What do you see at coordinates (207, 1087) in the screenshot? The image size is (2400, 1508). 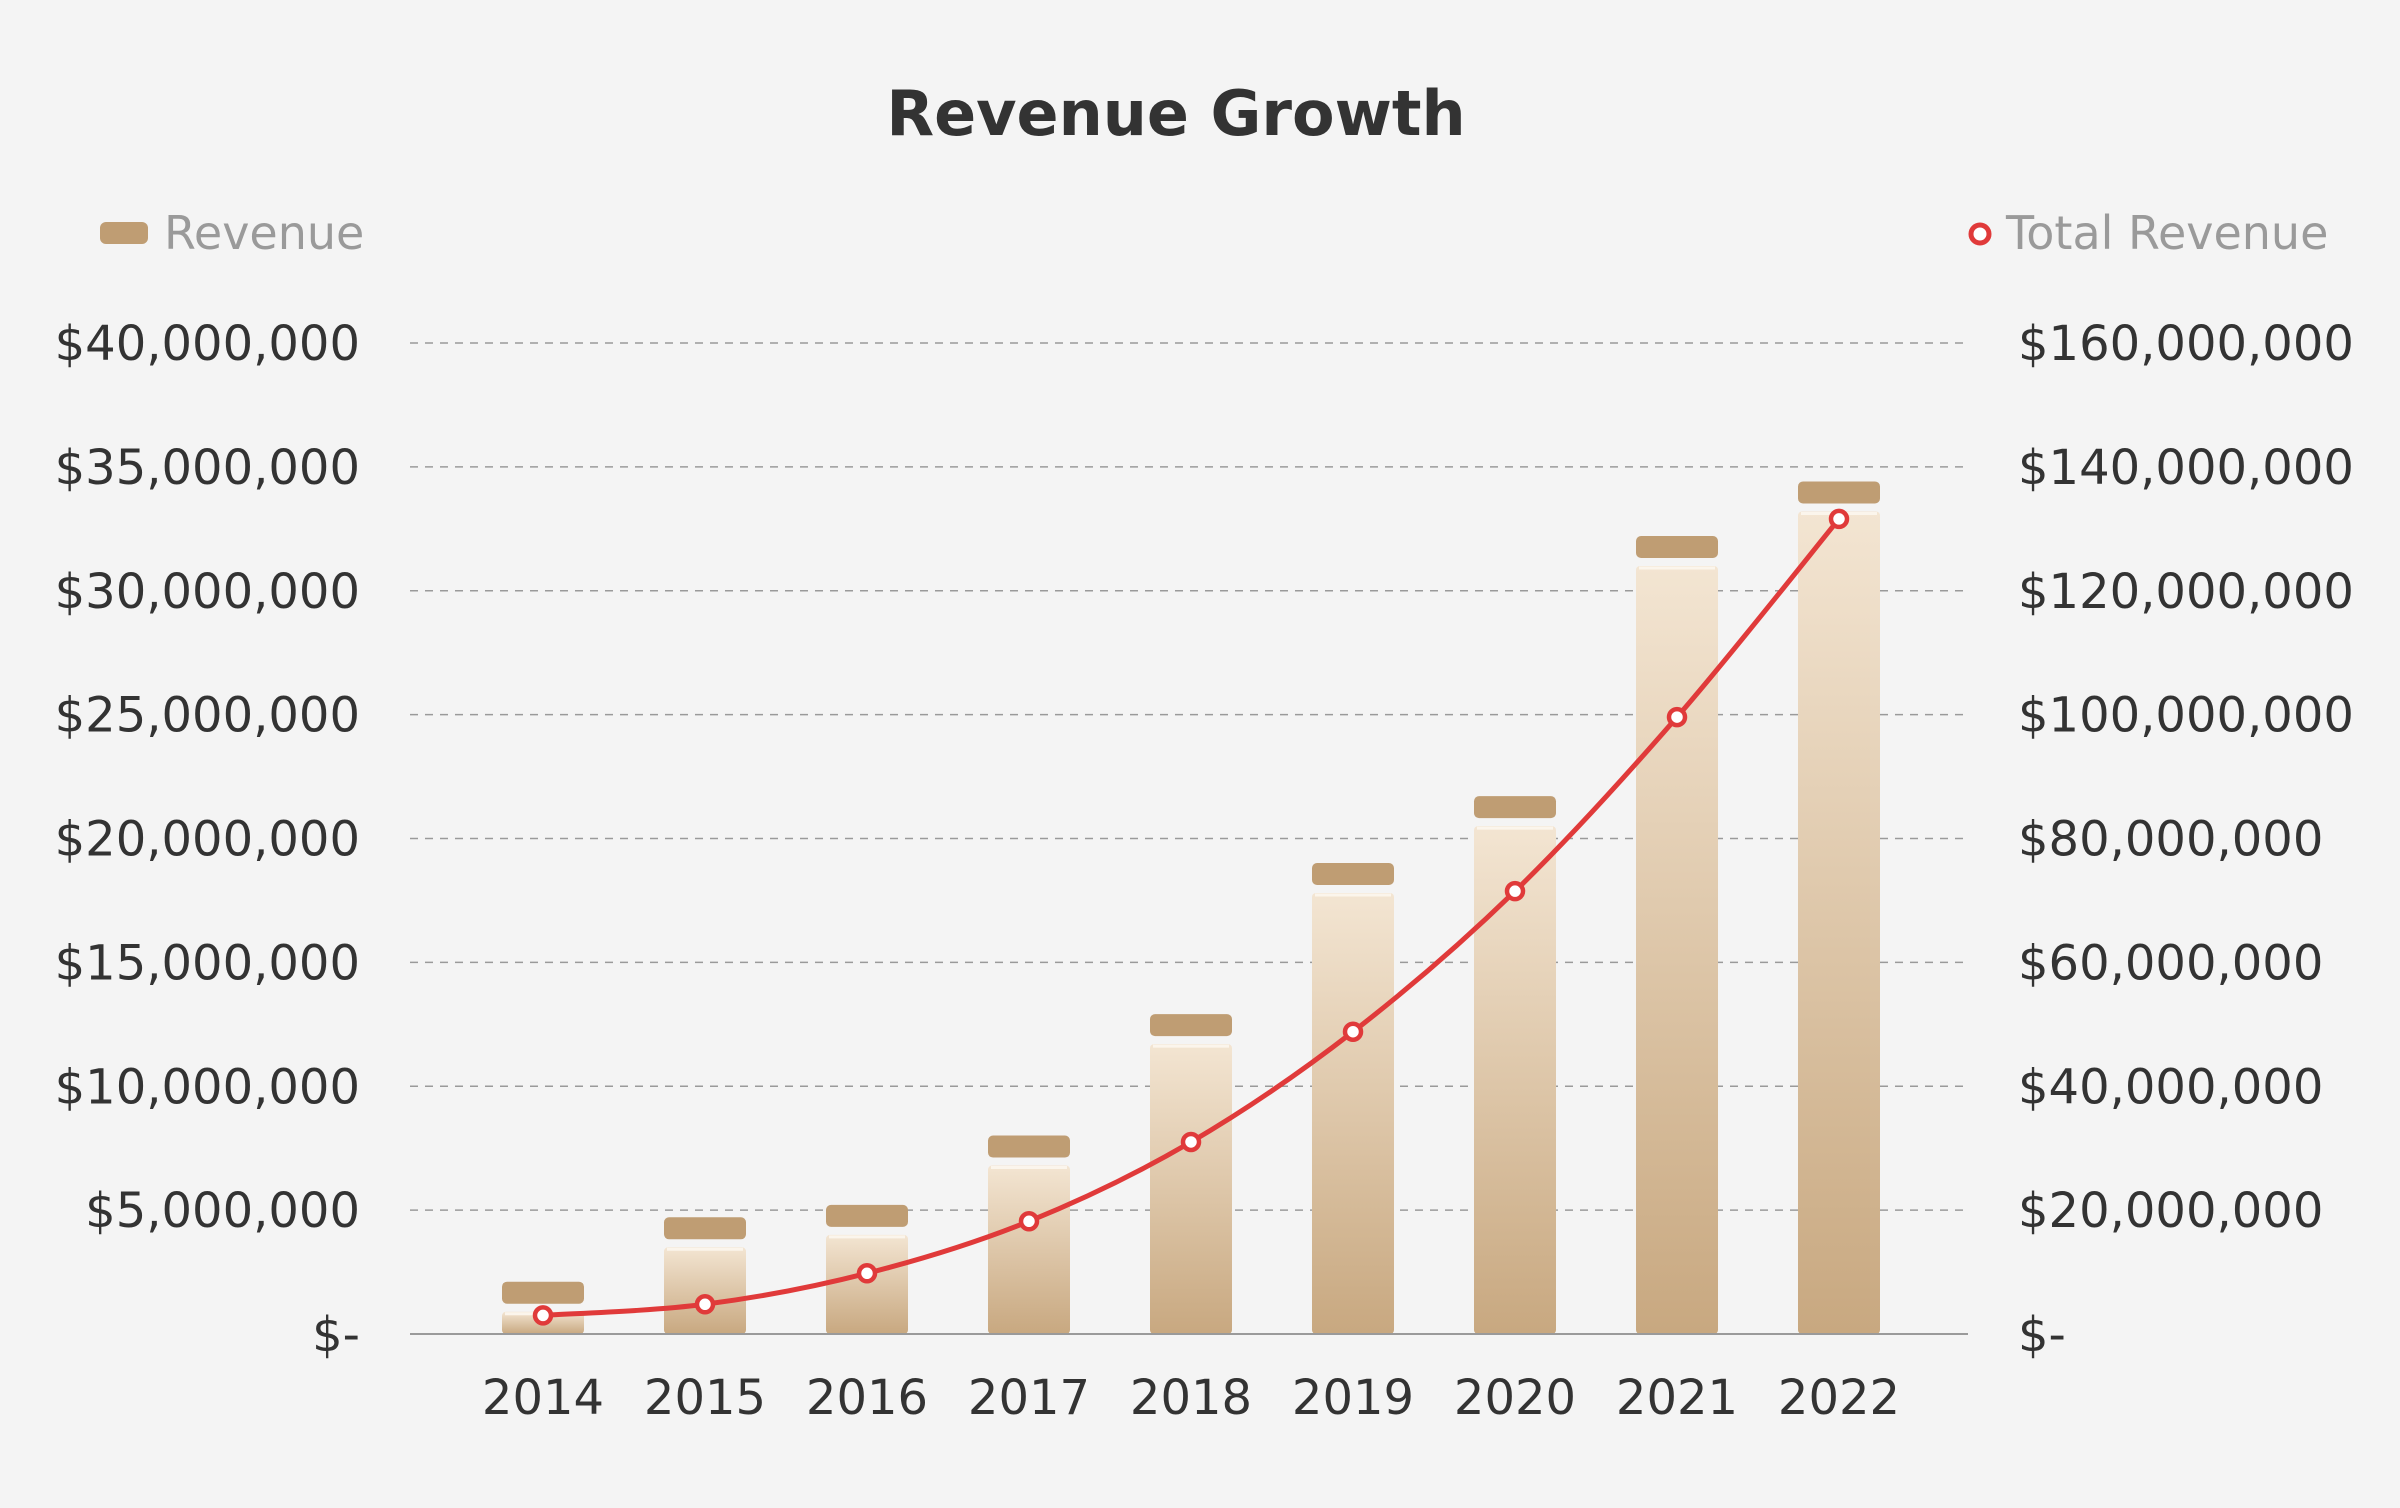 I see `left-tick-label: $10,000,000` at bounding box center [207, 1087].